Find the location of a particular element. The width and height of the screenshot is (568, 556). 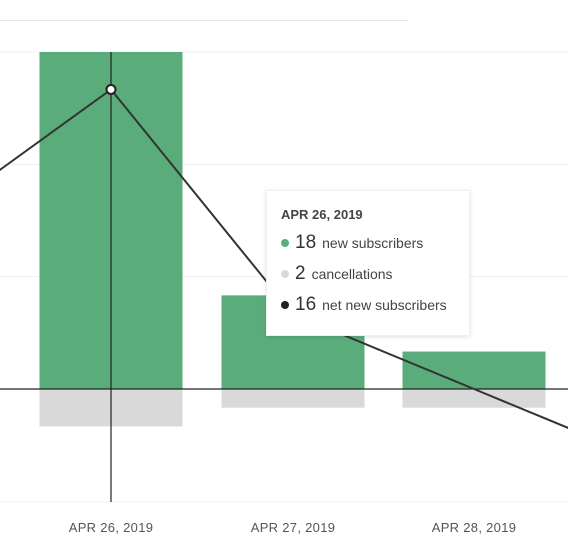

tooltip-label: net new subscribers is located at coordinates (384, 305).